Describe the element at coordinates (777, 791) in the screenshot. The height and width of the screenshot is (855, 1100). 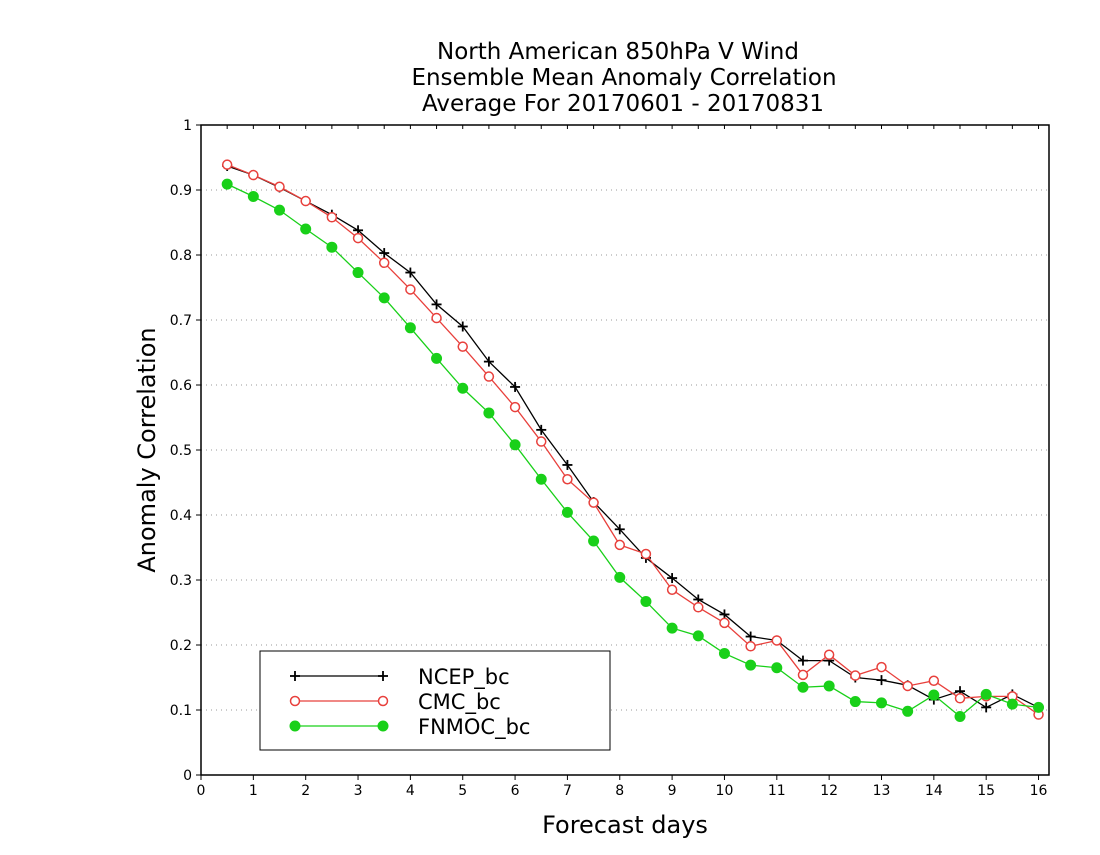
I see `x-tick-label: 11` at that location.